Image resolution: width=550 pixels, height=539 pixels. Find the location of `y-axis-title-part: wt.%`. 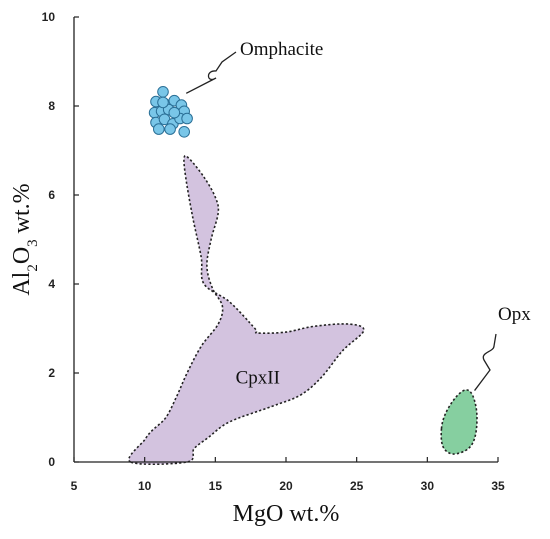

y-axis-title-part: wt.% is located at coordinates (22, 211).